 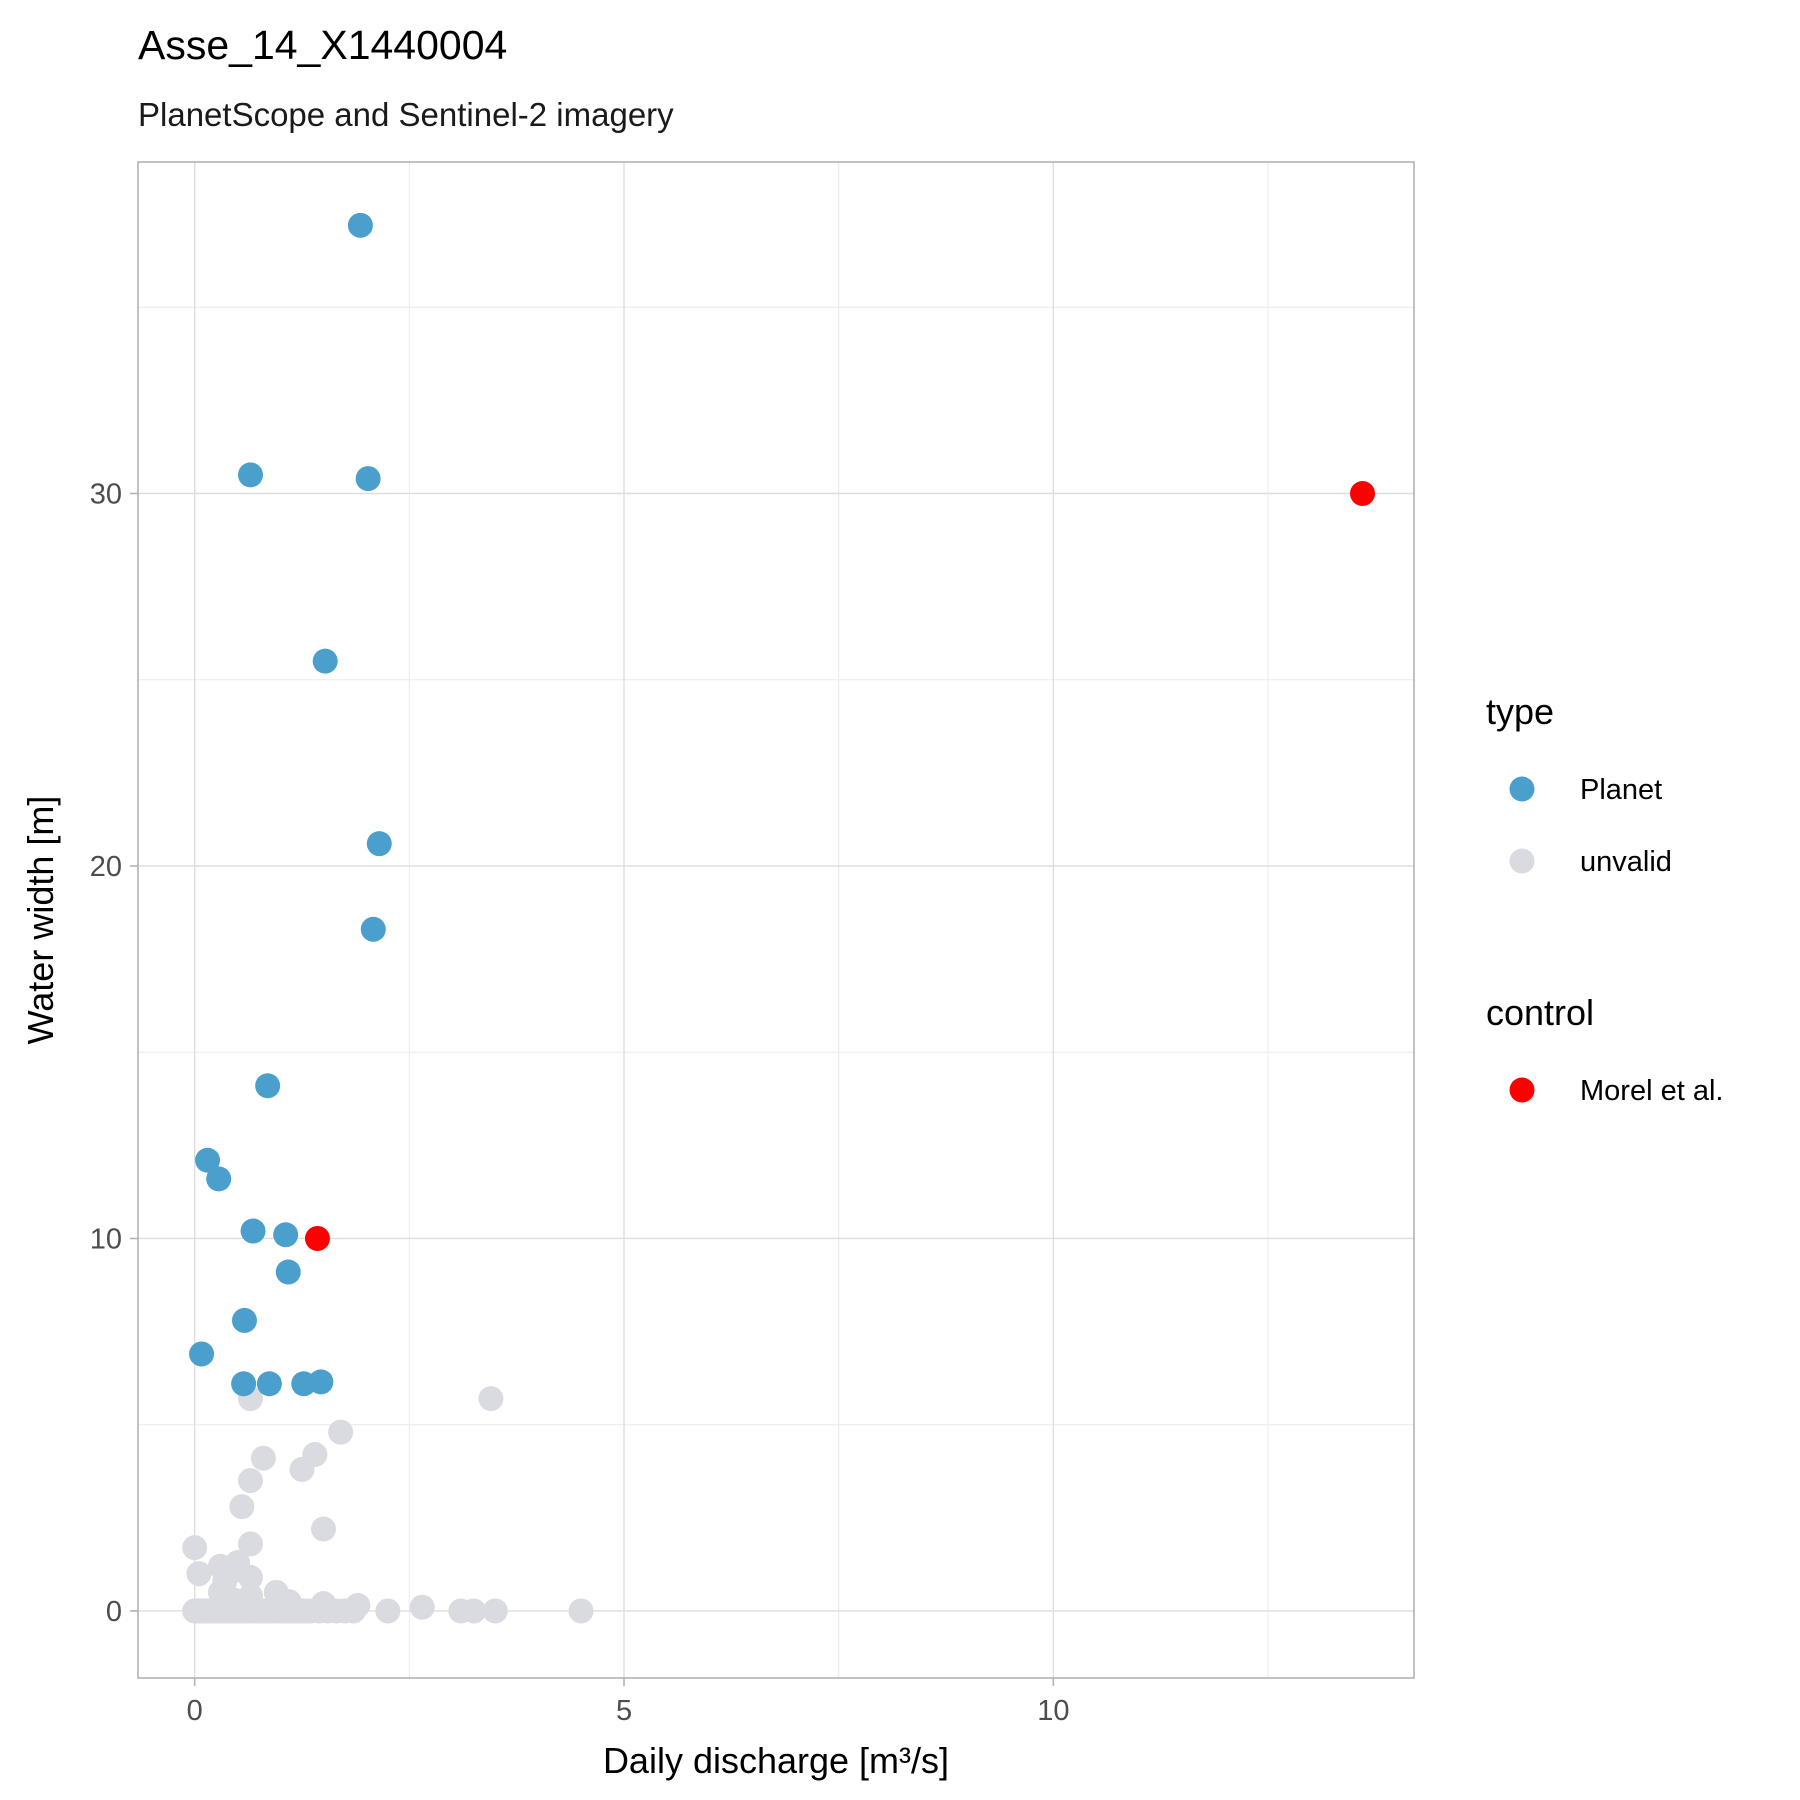 What do you see at coordinates (624, 1711) in the screenshot?
I see `x-tick-label: 5` at bounding box center [624, 1711].